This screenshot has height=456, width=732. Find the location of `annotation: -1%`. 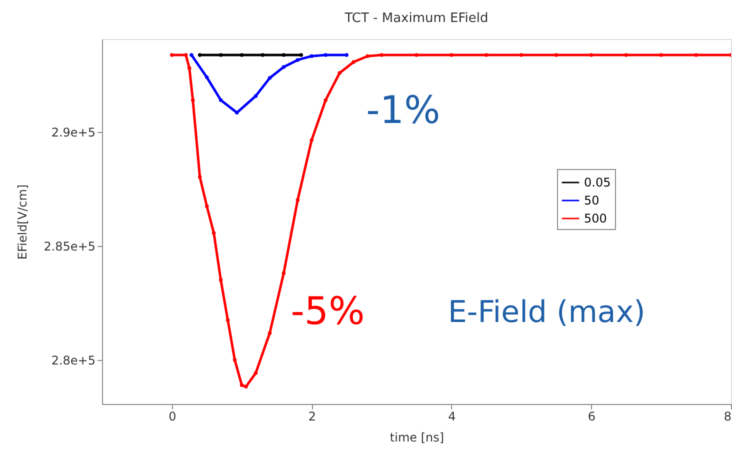

annotation: -1% is located at coordinates (403, 110).